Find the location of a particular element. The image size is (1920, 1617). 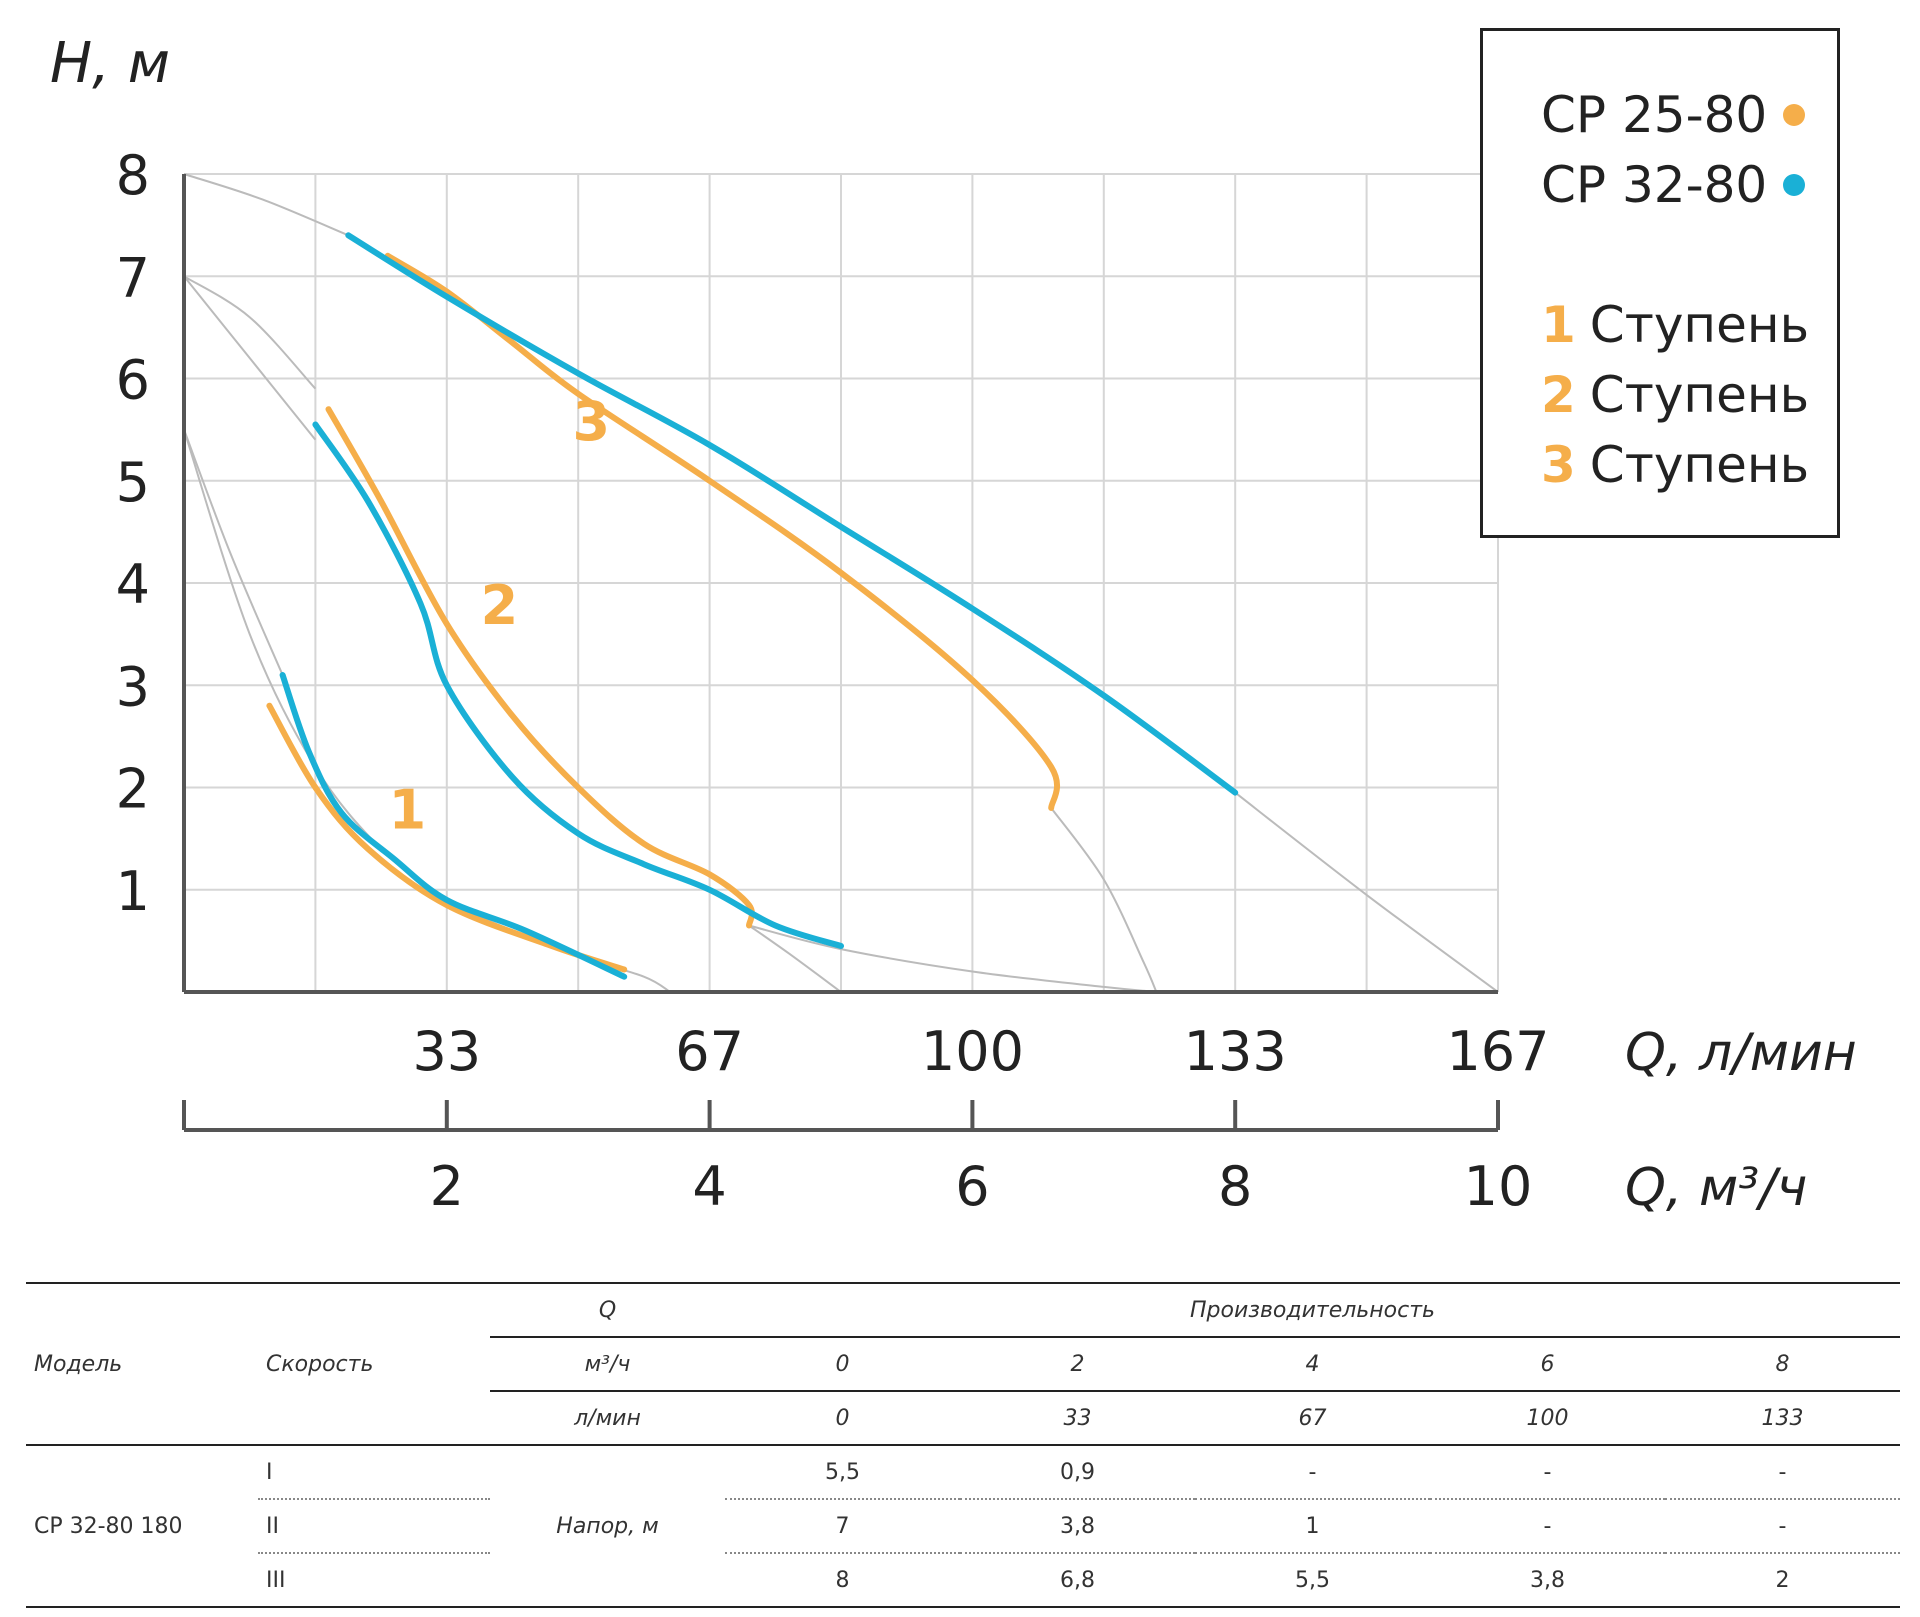

legend-stage-3: 3 Ступень is located at coordinates (1675, 465).